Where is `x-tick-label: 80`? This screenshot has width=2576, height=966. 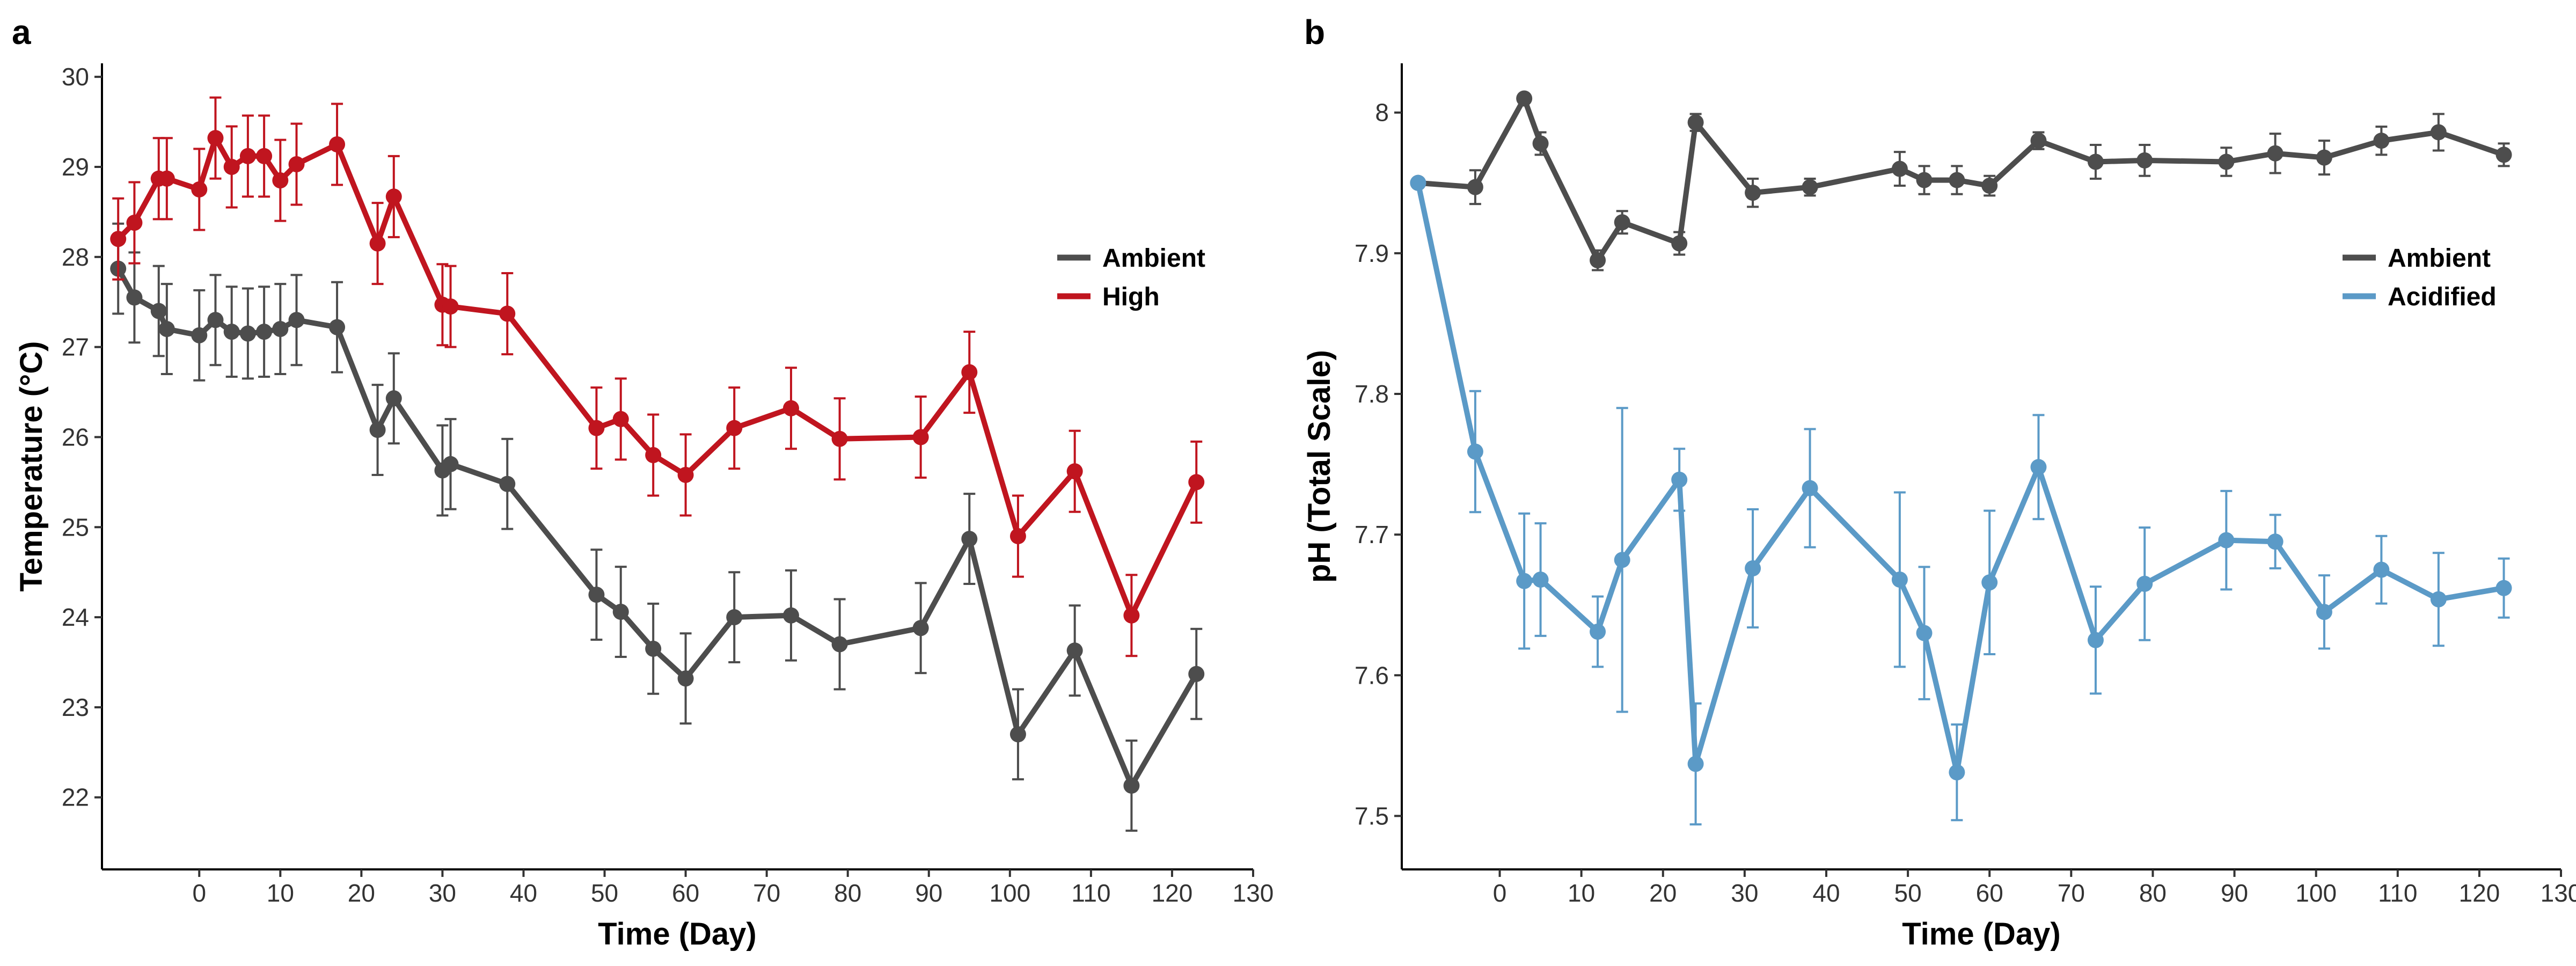 x-tick-label: 80 is located at coordinates (847, 893).